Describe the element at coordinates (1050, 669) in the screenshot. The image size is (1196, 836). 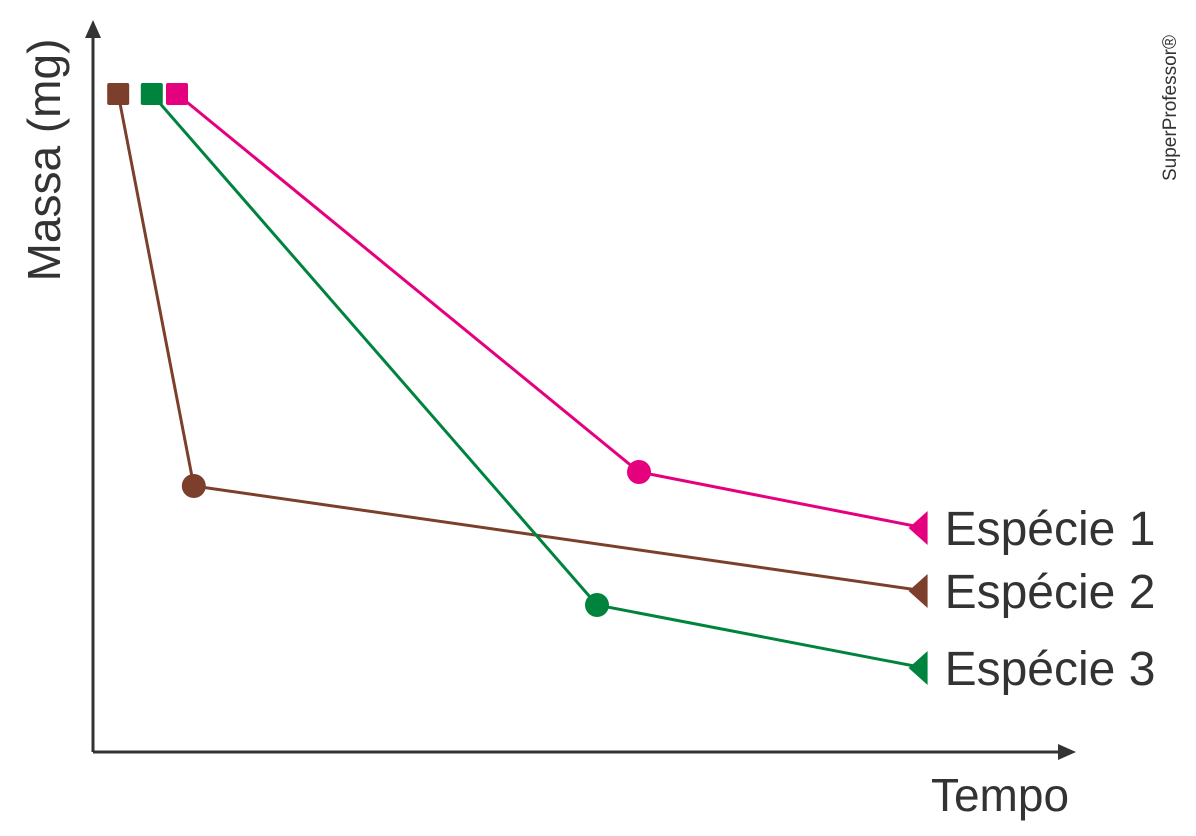
I see `series-label-3: Espécie 3` at that location.